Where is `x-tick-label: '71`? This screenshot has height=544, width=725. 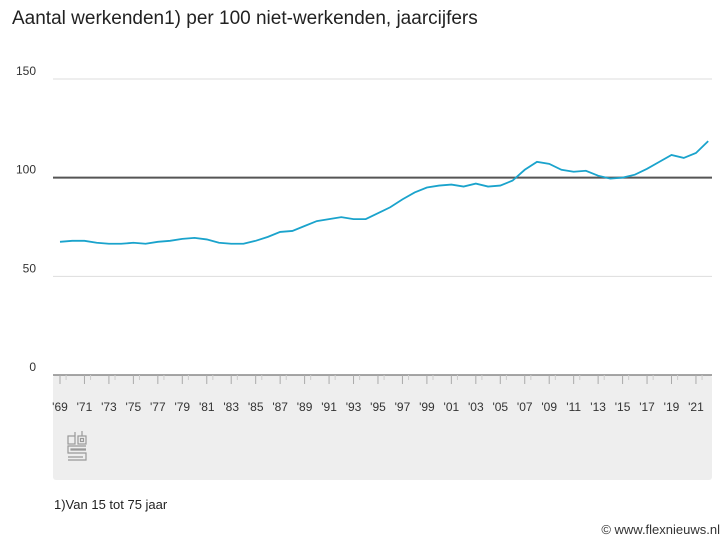
x-tick-label: '71 is located at coordinates (85, 407).